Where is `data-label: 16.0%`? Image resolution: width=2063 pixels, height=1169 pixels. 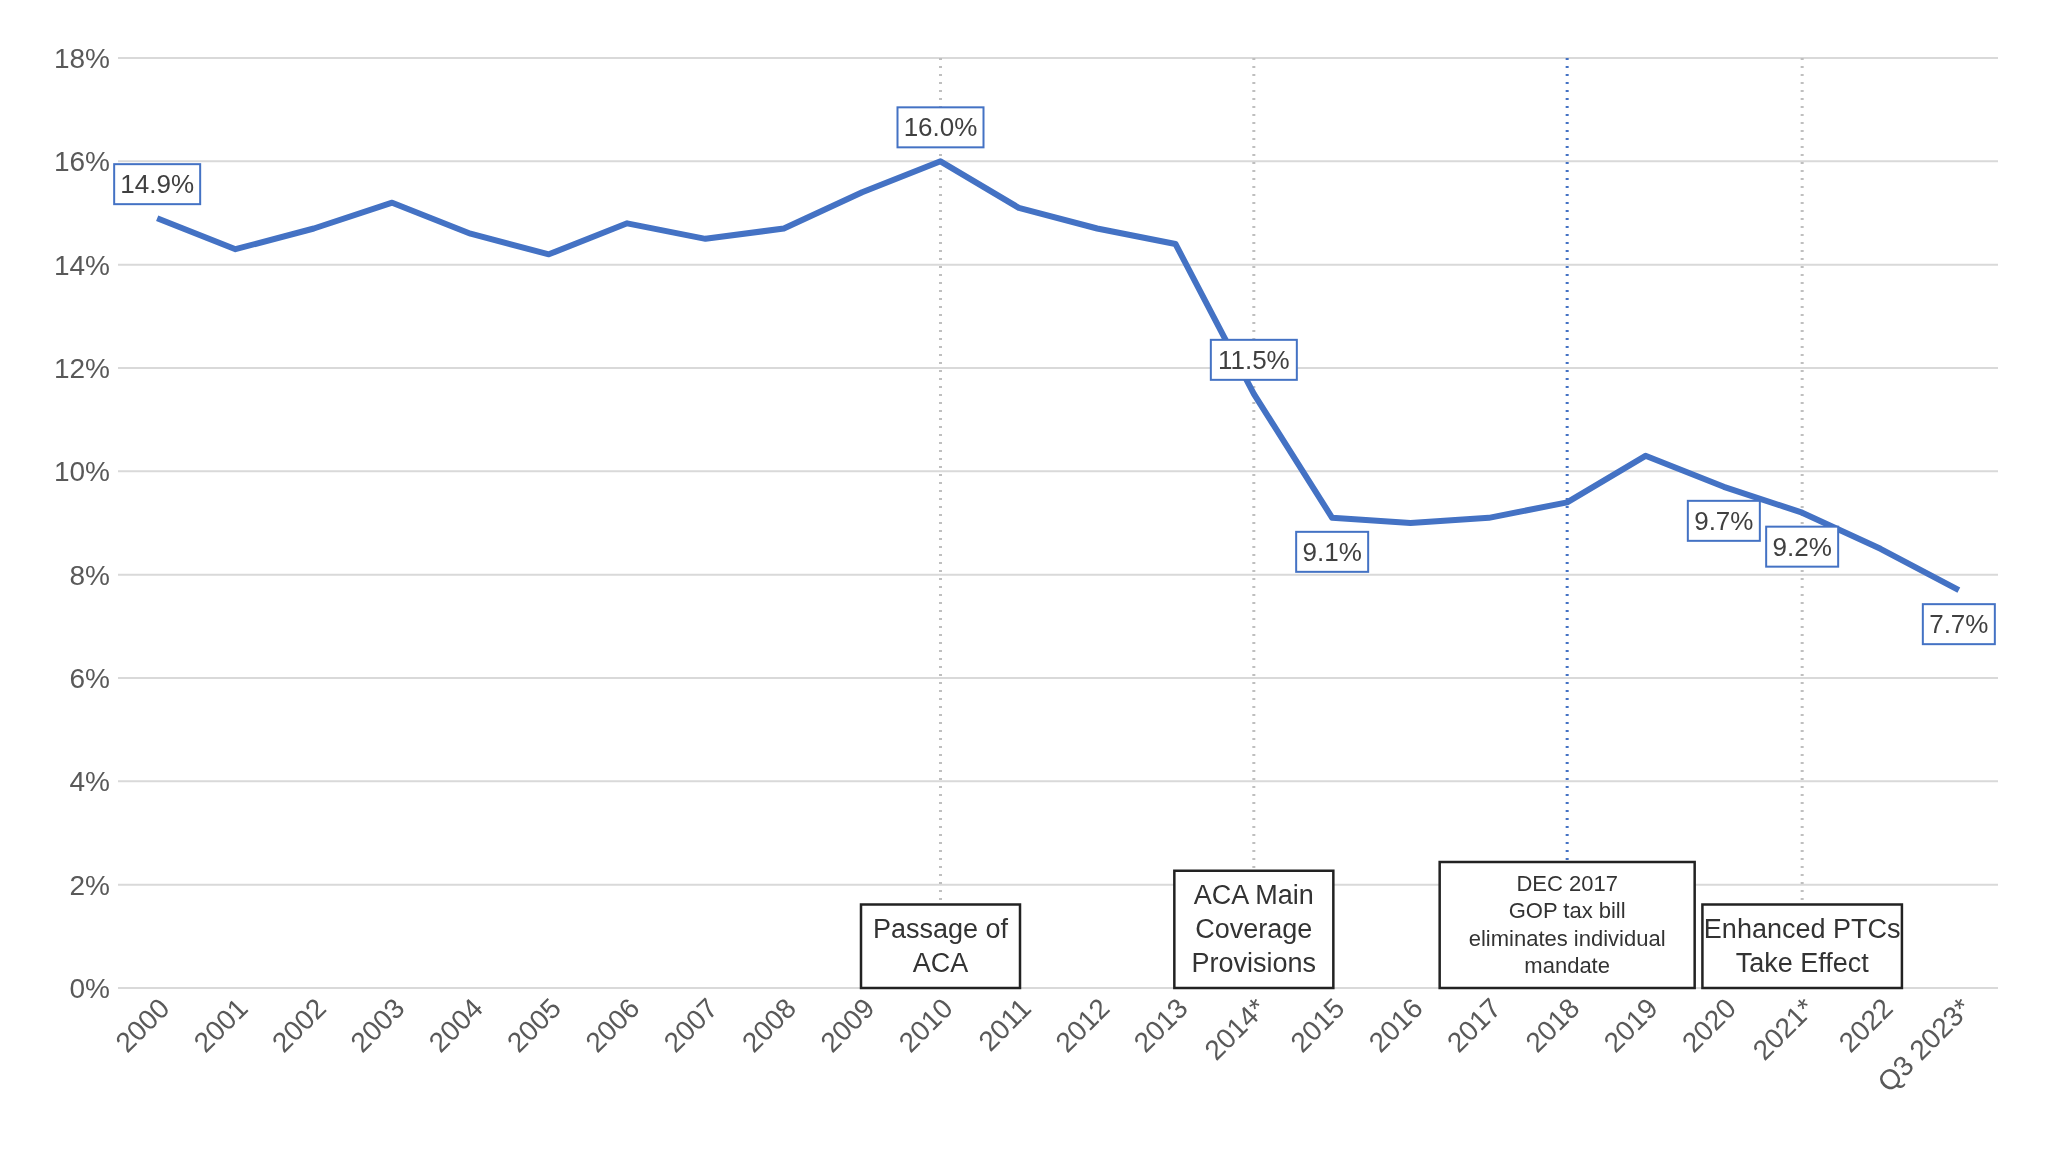
data-label: 16.0% is located at coordinates (940, 127).